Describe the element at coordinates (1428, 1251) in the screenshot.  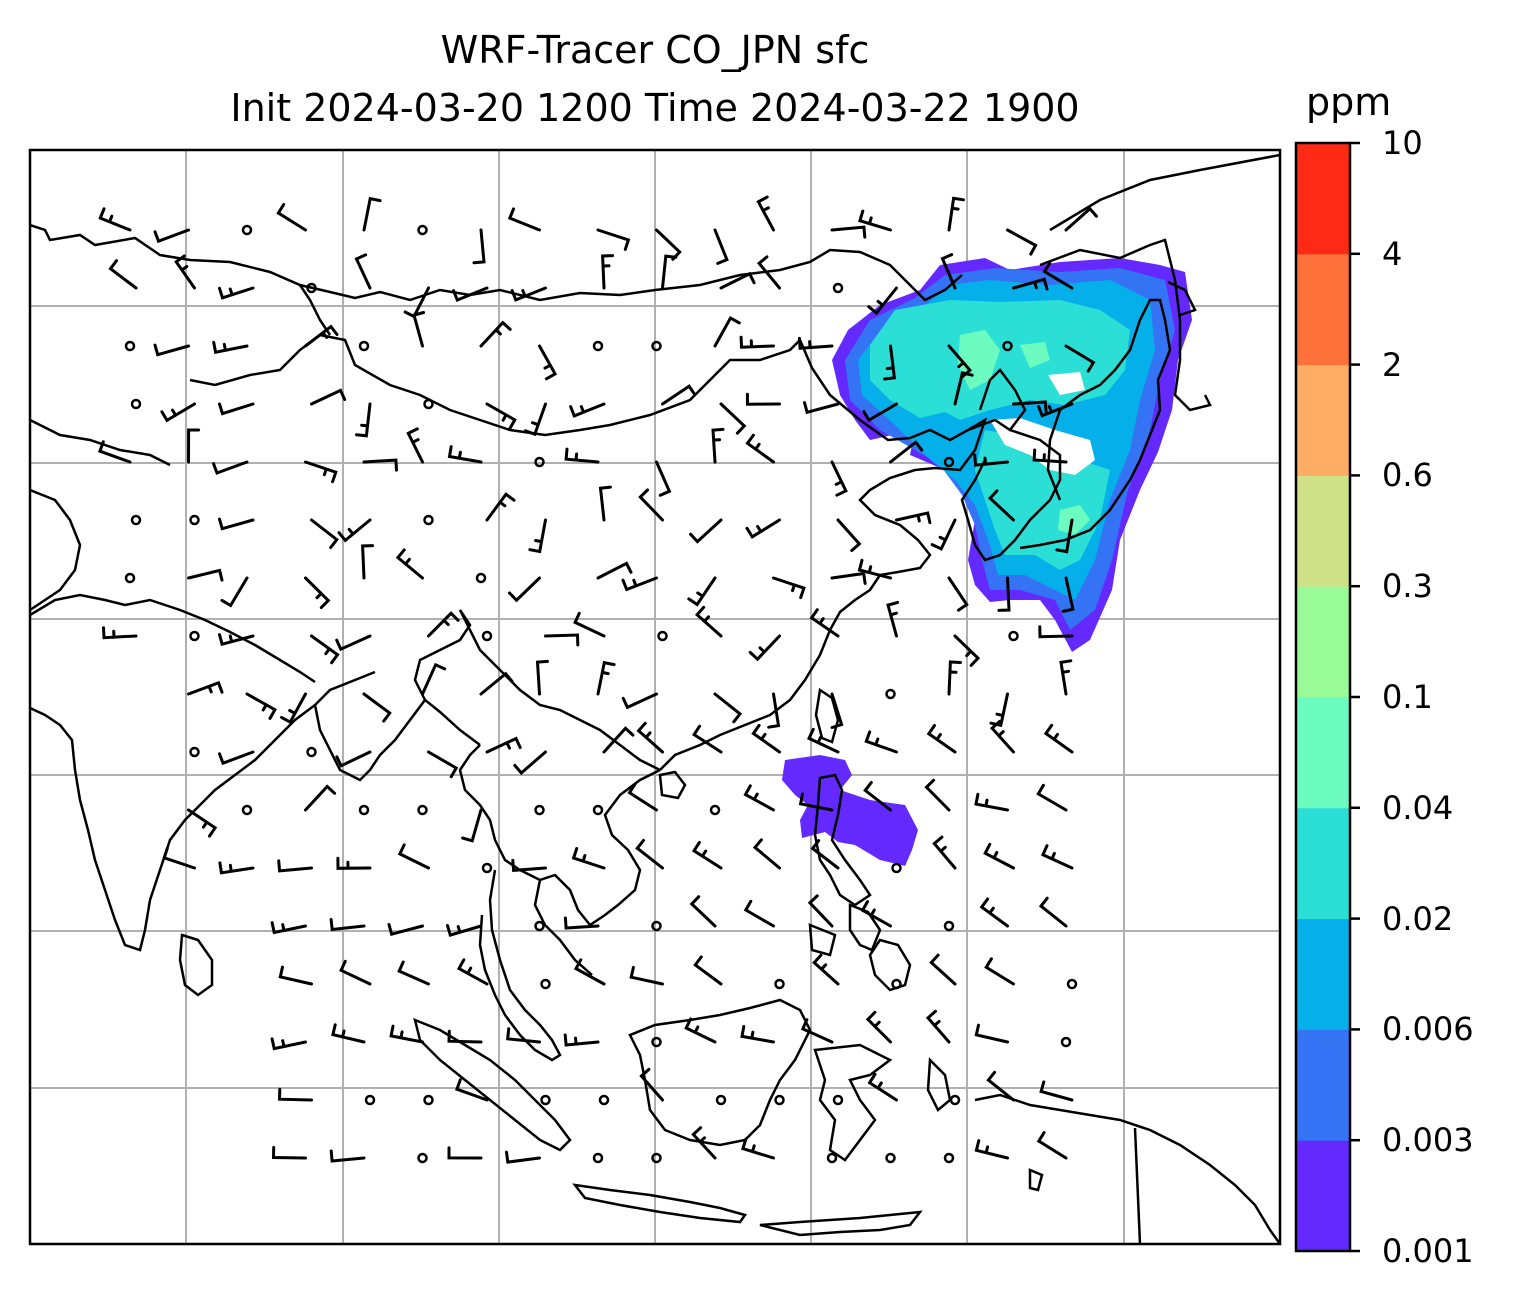
I see `colorbar-tick-label: 0.001` at that location.